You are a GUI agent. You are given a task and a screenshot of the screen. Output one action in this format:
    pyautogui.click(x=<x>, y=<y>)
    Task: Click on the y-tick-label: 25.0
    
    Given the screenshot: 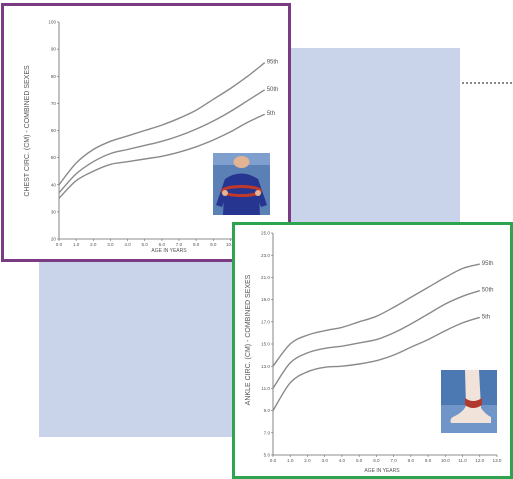 What is the action you would take?
    pyautogui.click(x=265, y=233)
    